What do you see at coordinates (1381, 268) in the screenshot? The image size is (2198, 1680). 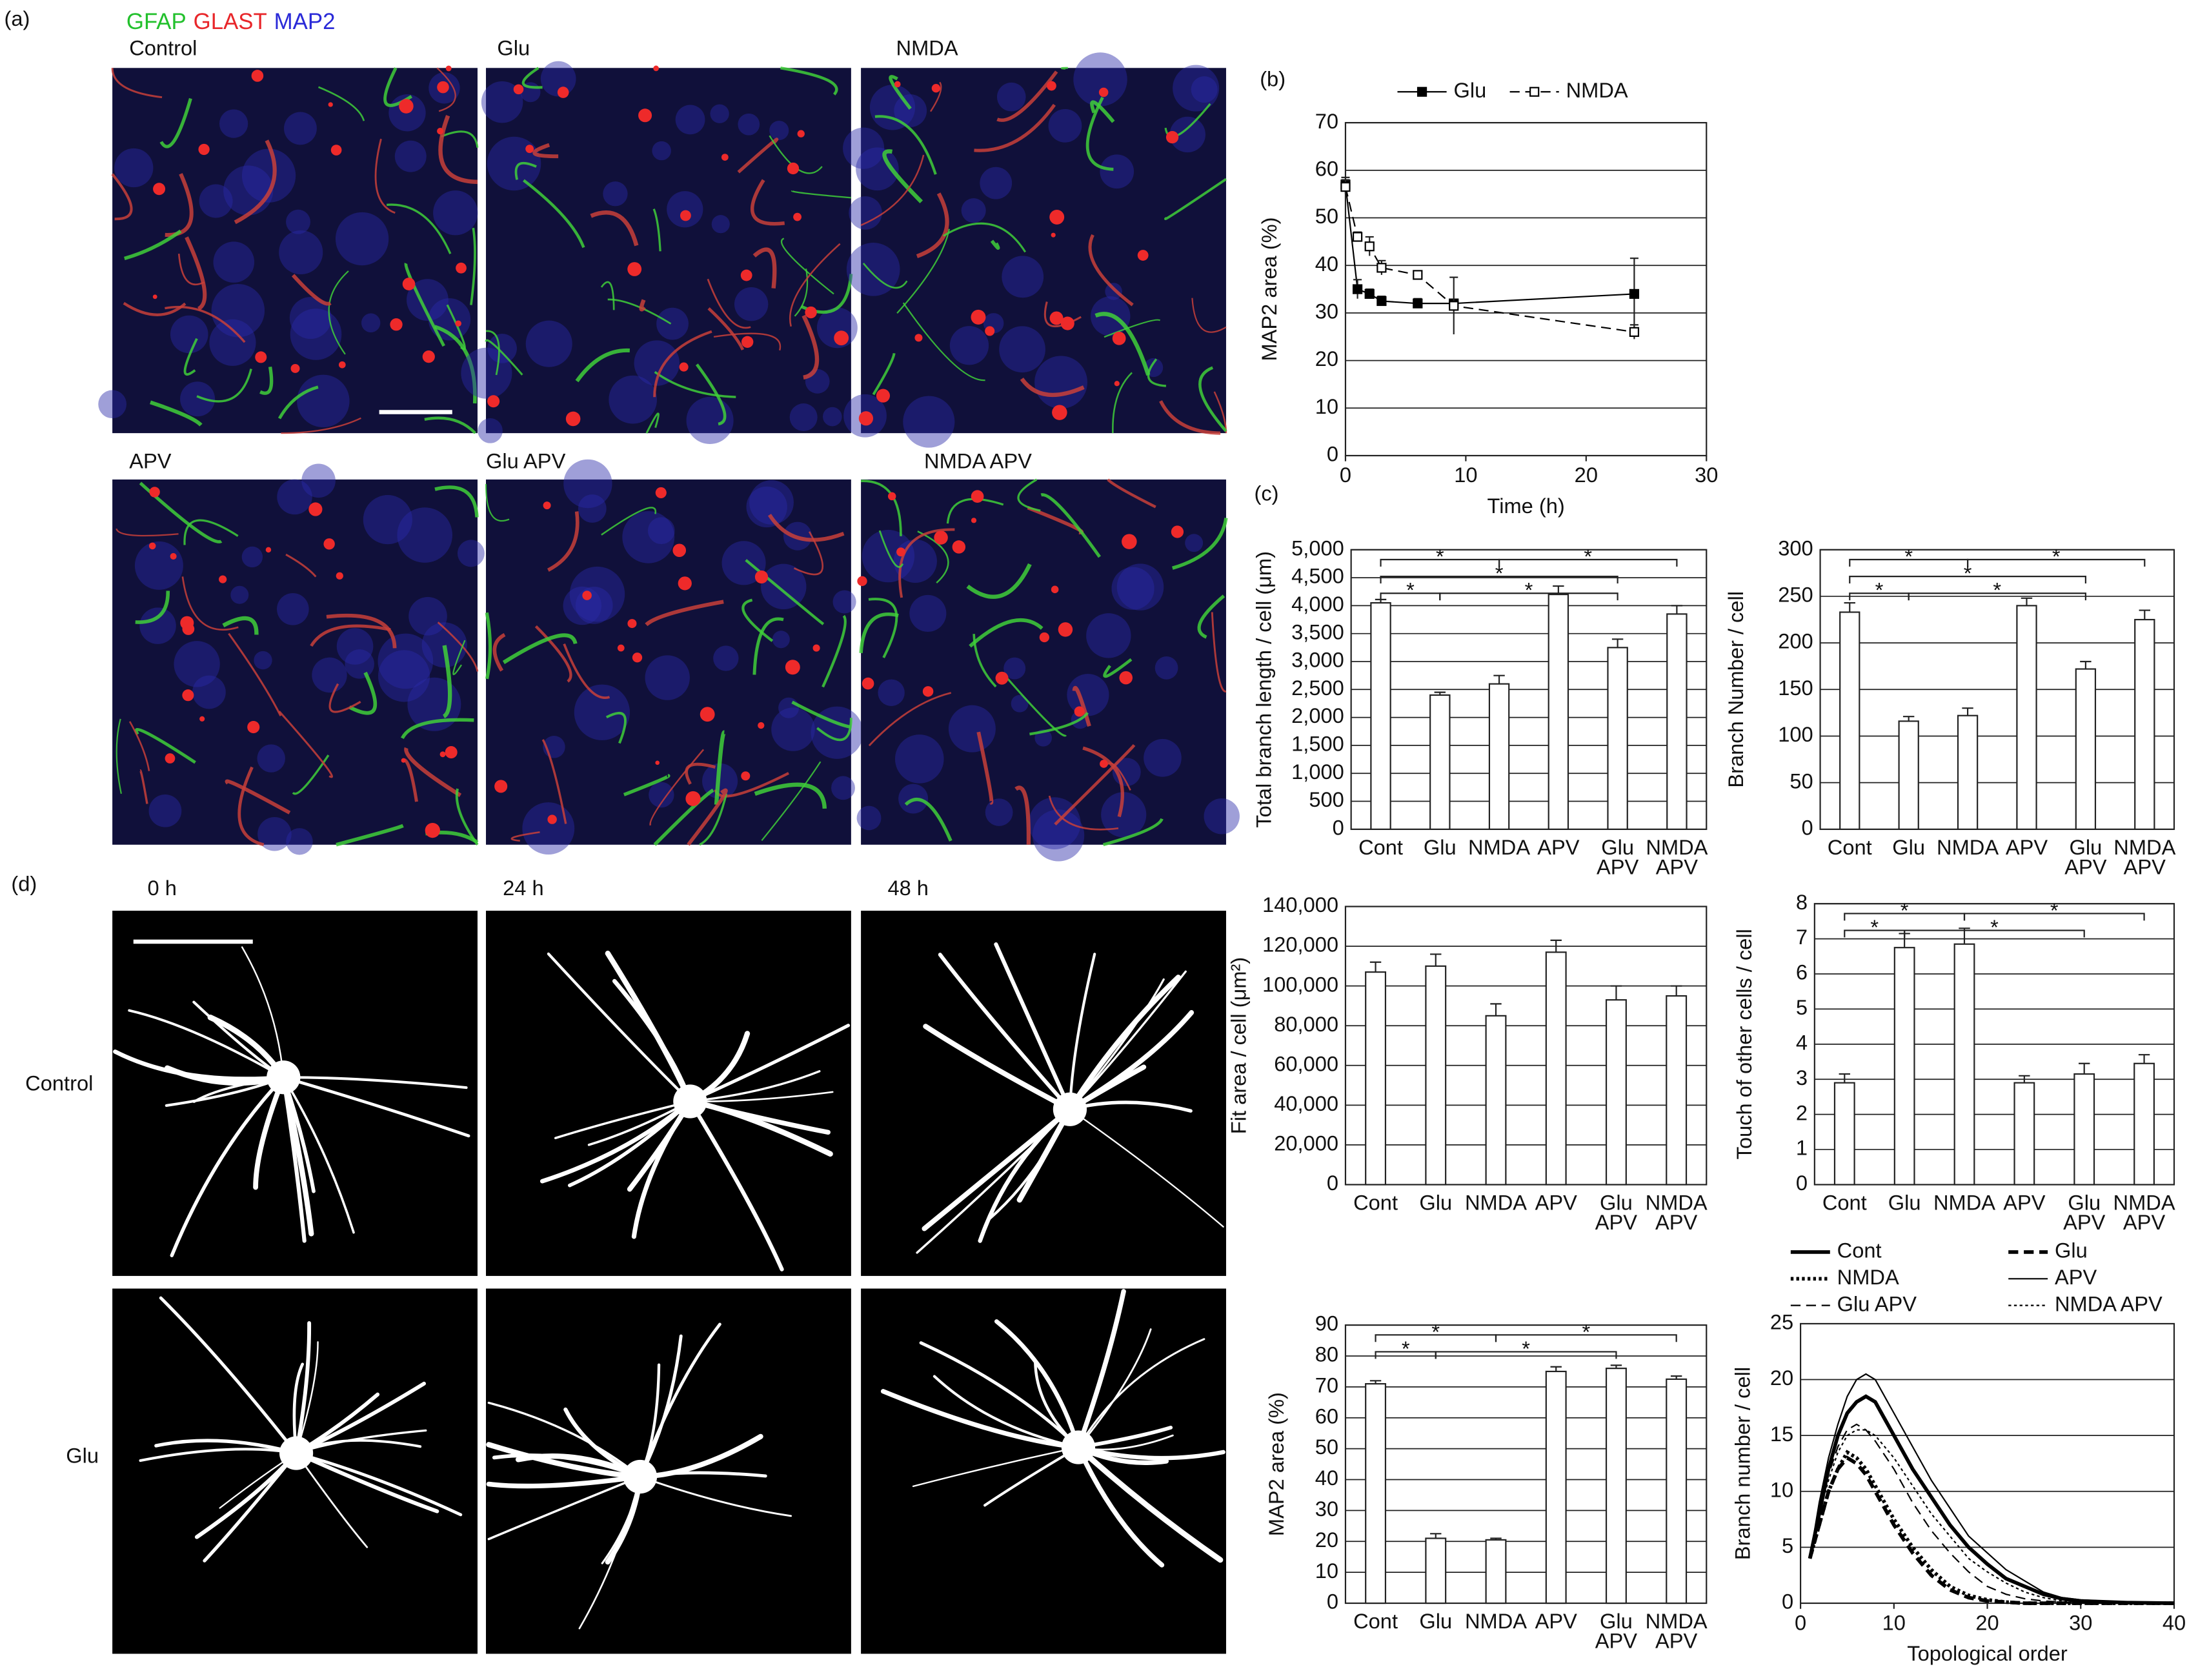 I see `marker` at bounding box center [1381, 268].